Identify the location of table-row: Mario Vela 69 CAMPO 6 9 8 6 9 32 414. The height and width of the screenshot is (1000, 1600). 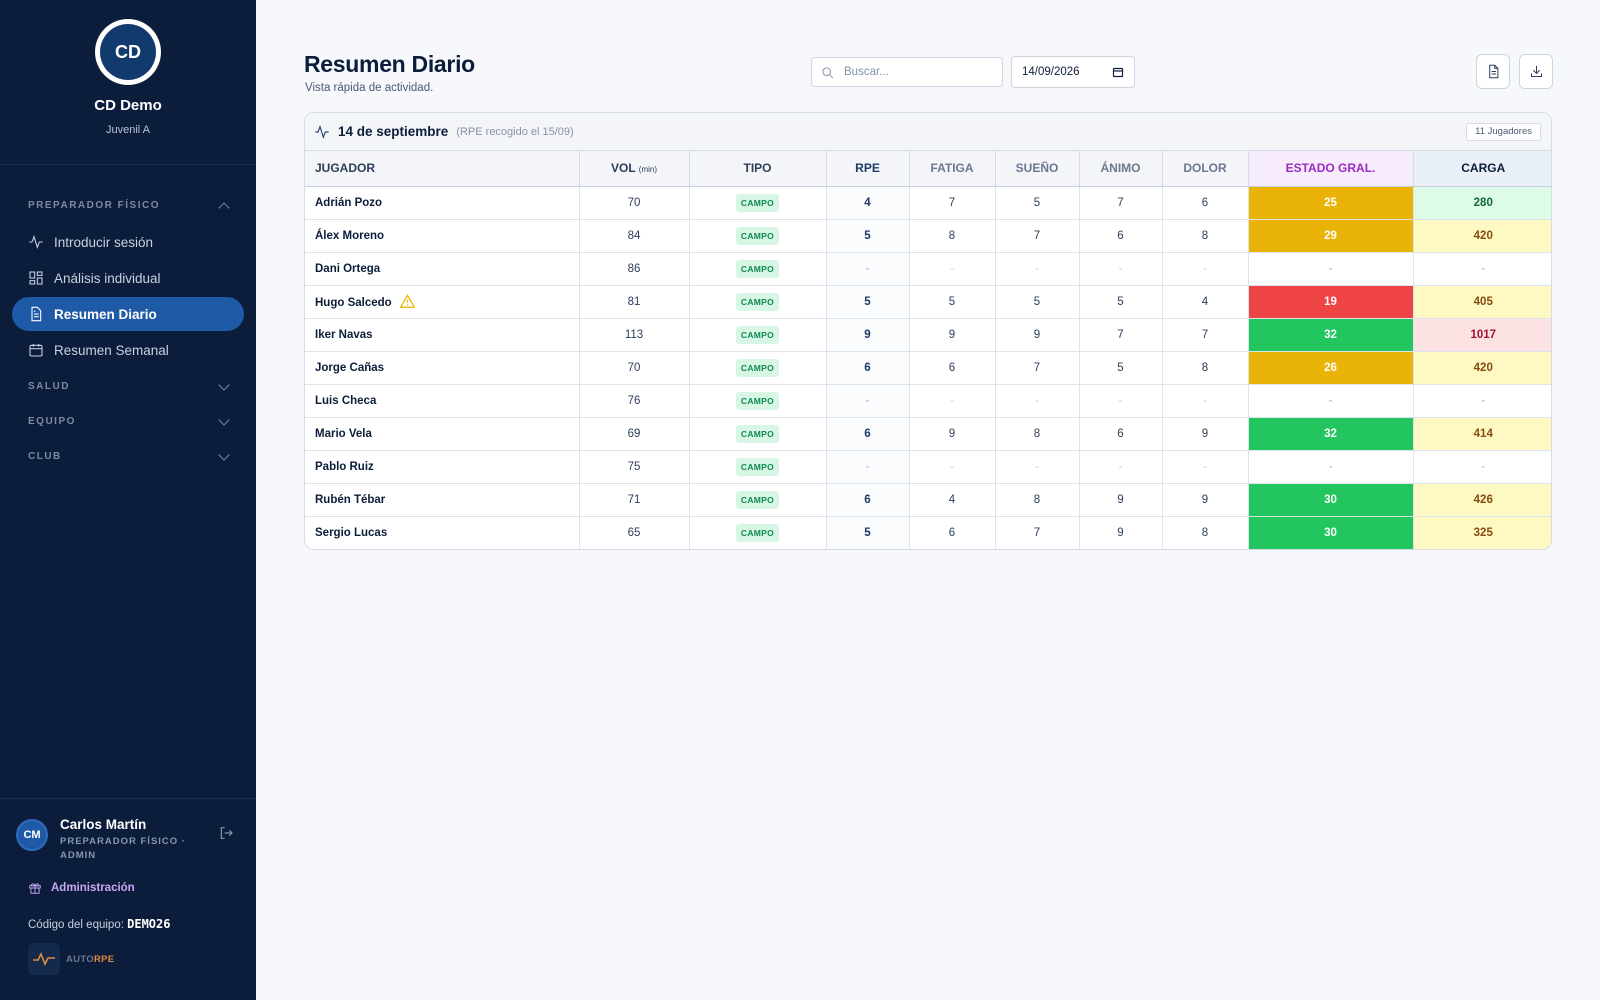
(928, 434).